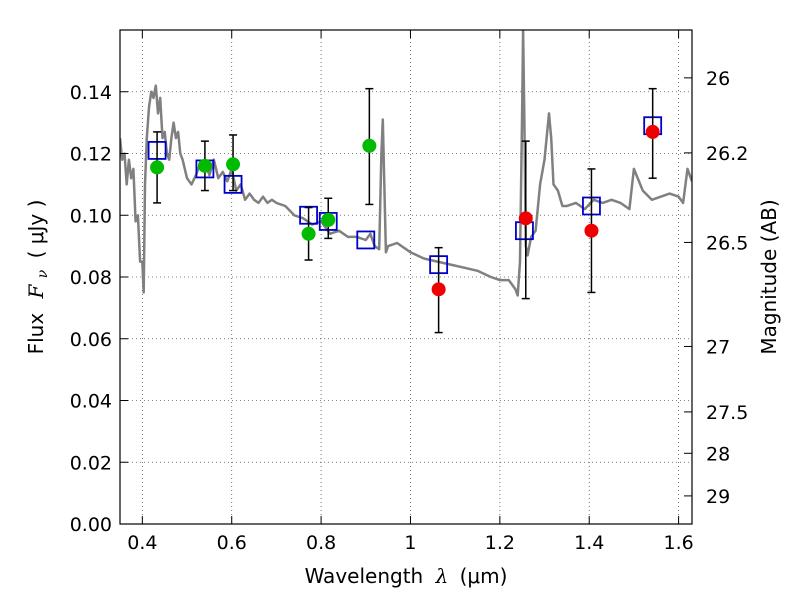  Describe the element at coordinates (232, 543) in the screenshot. I see `x-tick-label: 0.6` at that location.